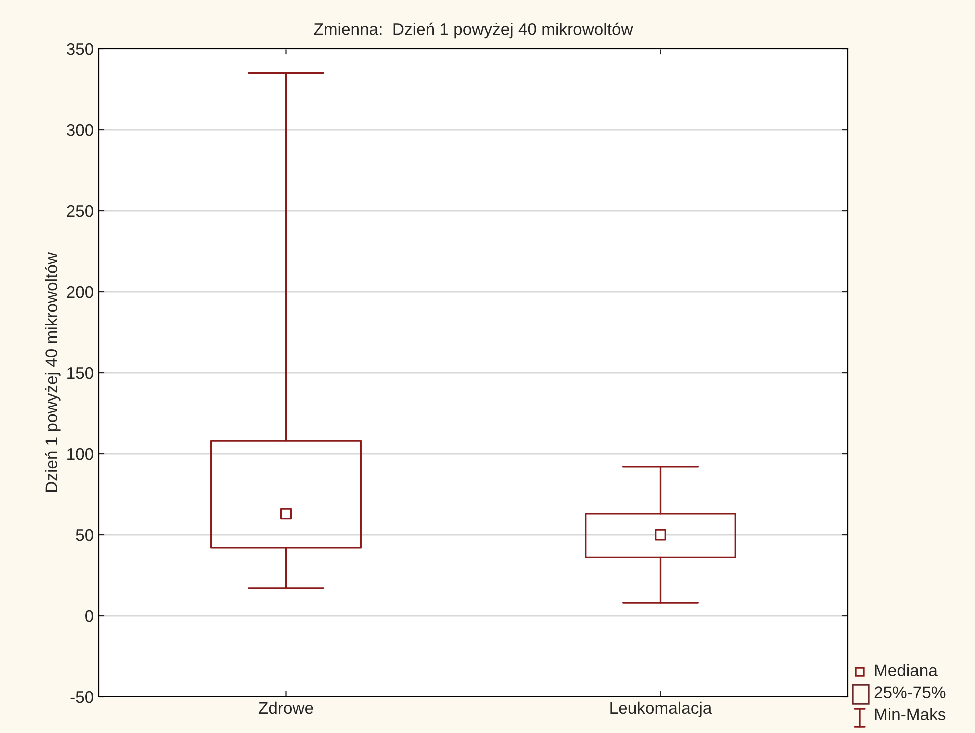 The width and height of the screenshot is (975, 733). I want to click on text: Min-Maks, so click(910, 714).